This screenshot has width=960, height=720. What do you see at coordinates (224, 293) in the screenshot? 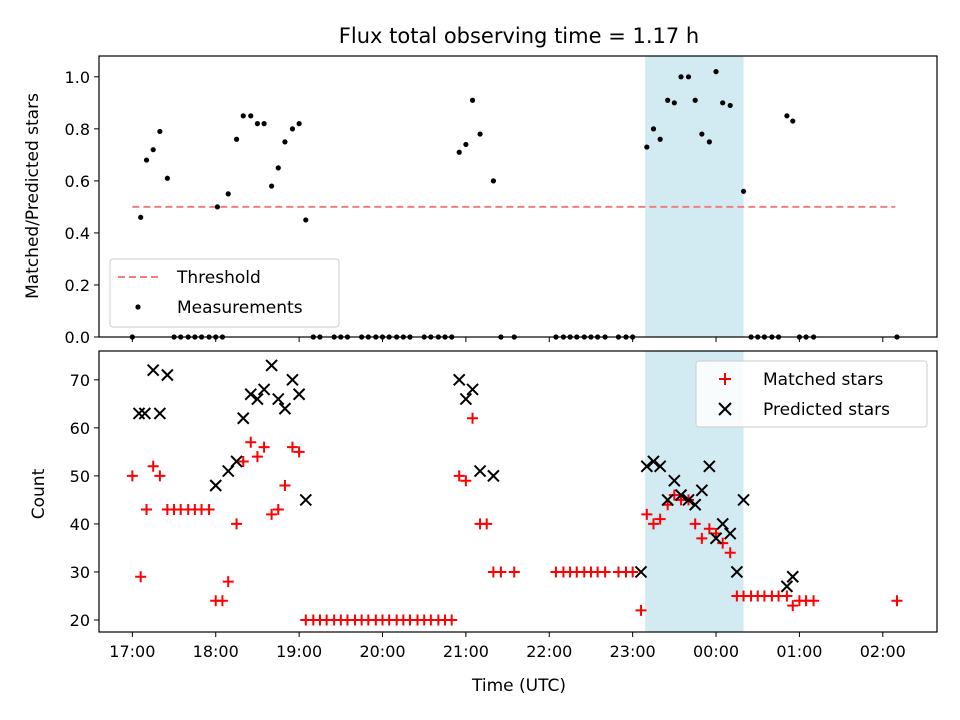
I see `top-legend-box` at bounding box center [224, 293].